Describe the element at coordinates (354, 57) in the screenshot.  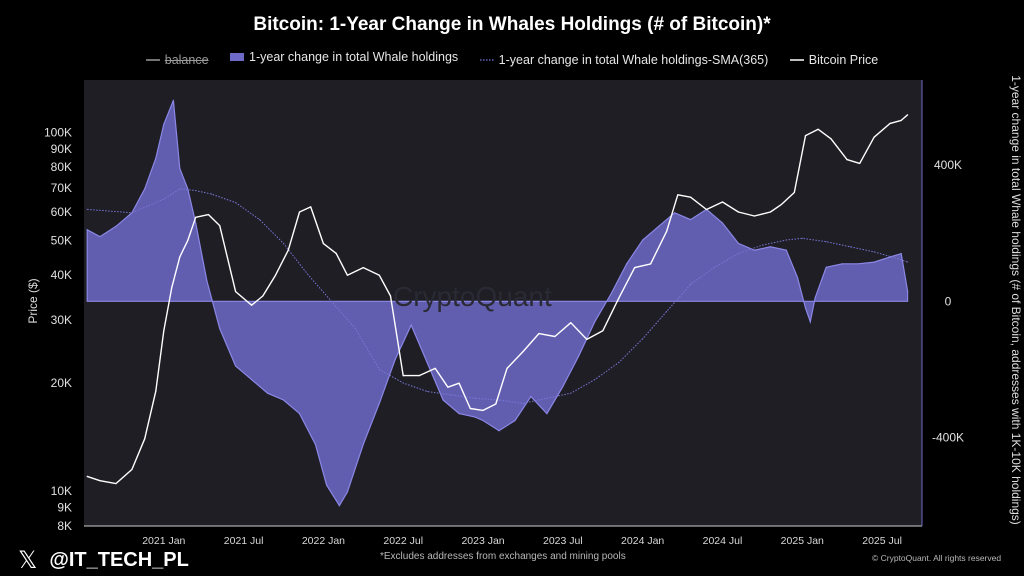
I see `legend-label-whale-change: 1-year change in total Whale holdings` at that location.